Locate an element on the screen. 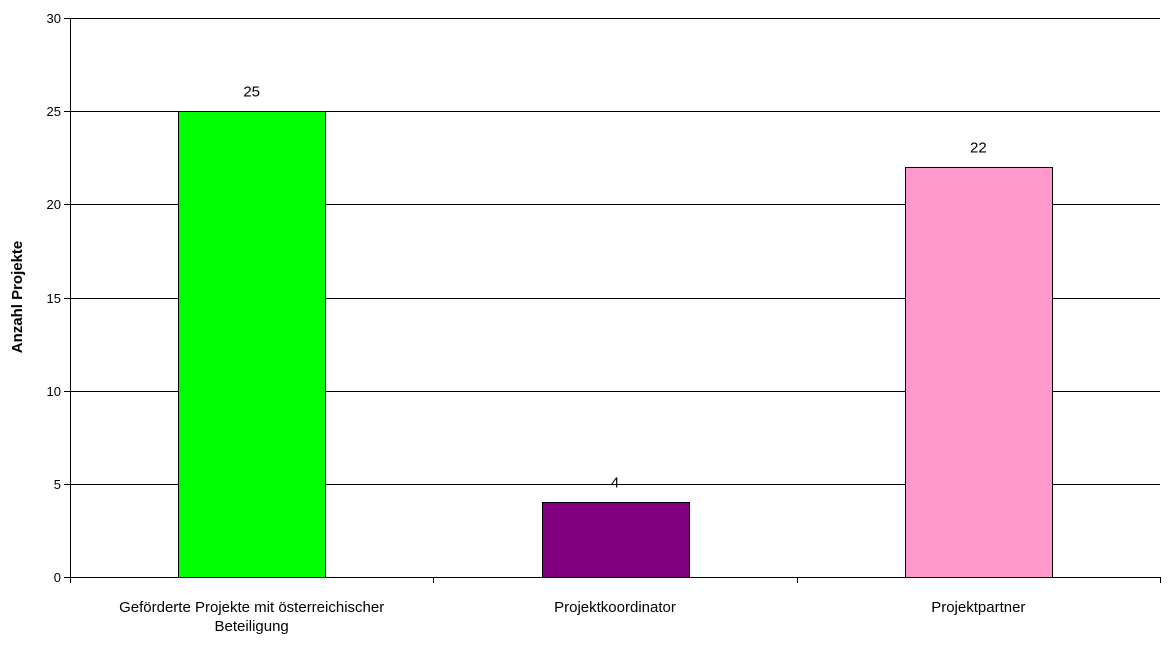  x-category-label: Geförderte Projekte mit österreichischer is located at coordinates (251, 607).